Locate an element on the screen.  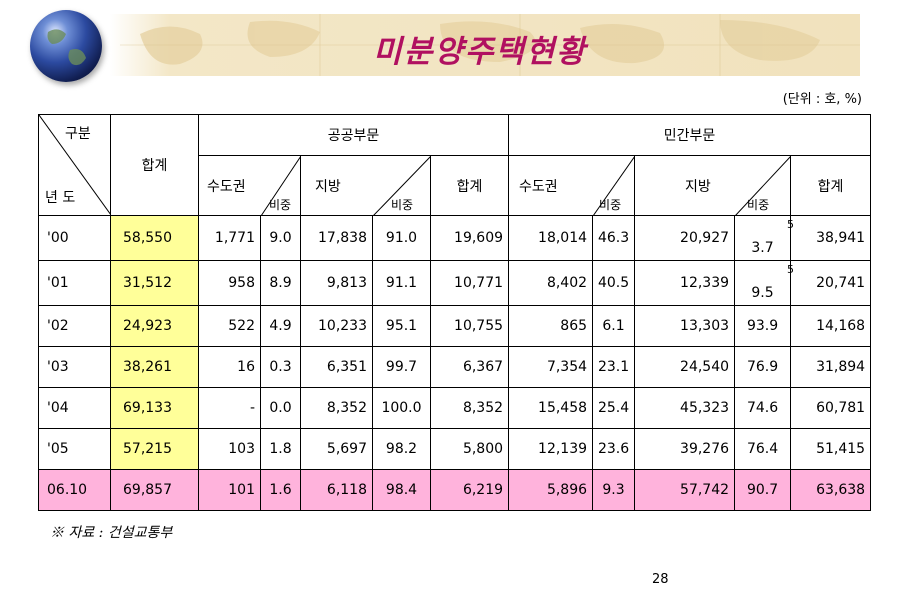
cell-pub-metro: 522 is located at coordinates (229, 326).